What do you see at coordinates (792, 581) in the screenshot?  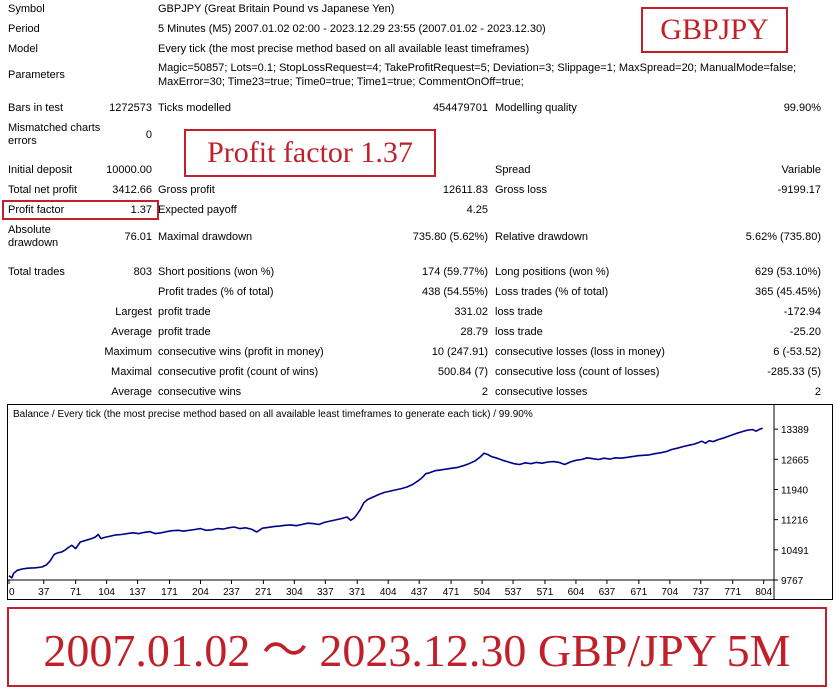 I see `y-tick-label: 9767` at bounding box center [792, 581].